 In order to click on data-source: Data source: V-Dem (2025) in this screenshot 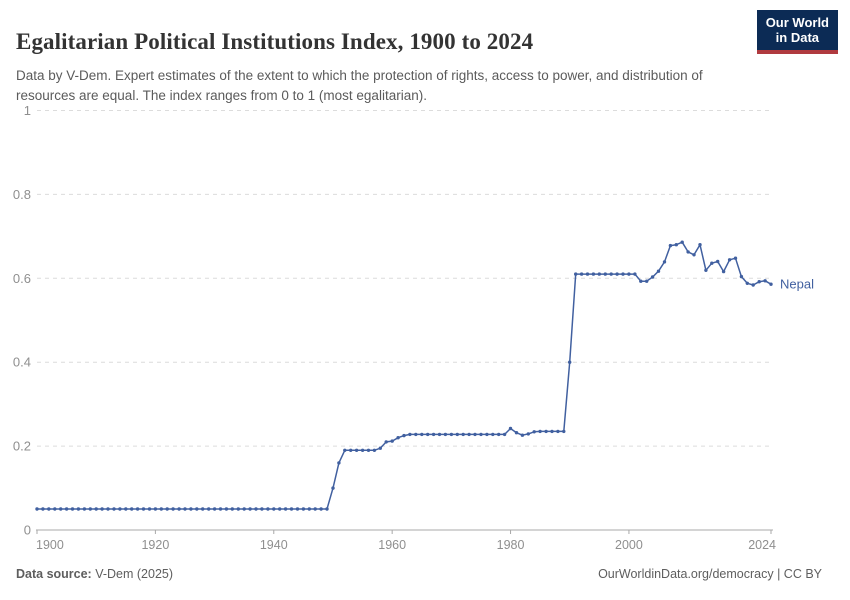, I will do `click(94, 574)`.